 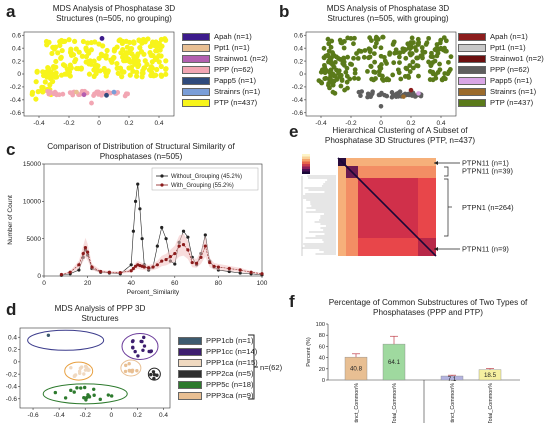 I want to click on y-tick-label: 0.2, so click(x=16, y=61).